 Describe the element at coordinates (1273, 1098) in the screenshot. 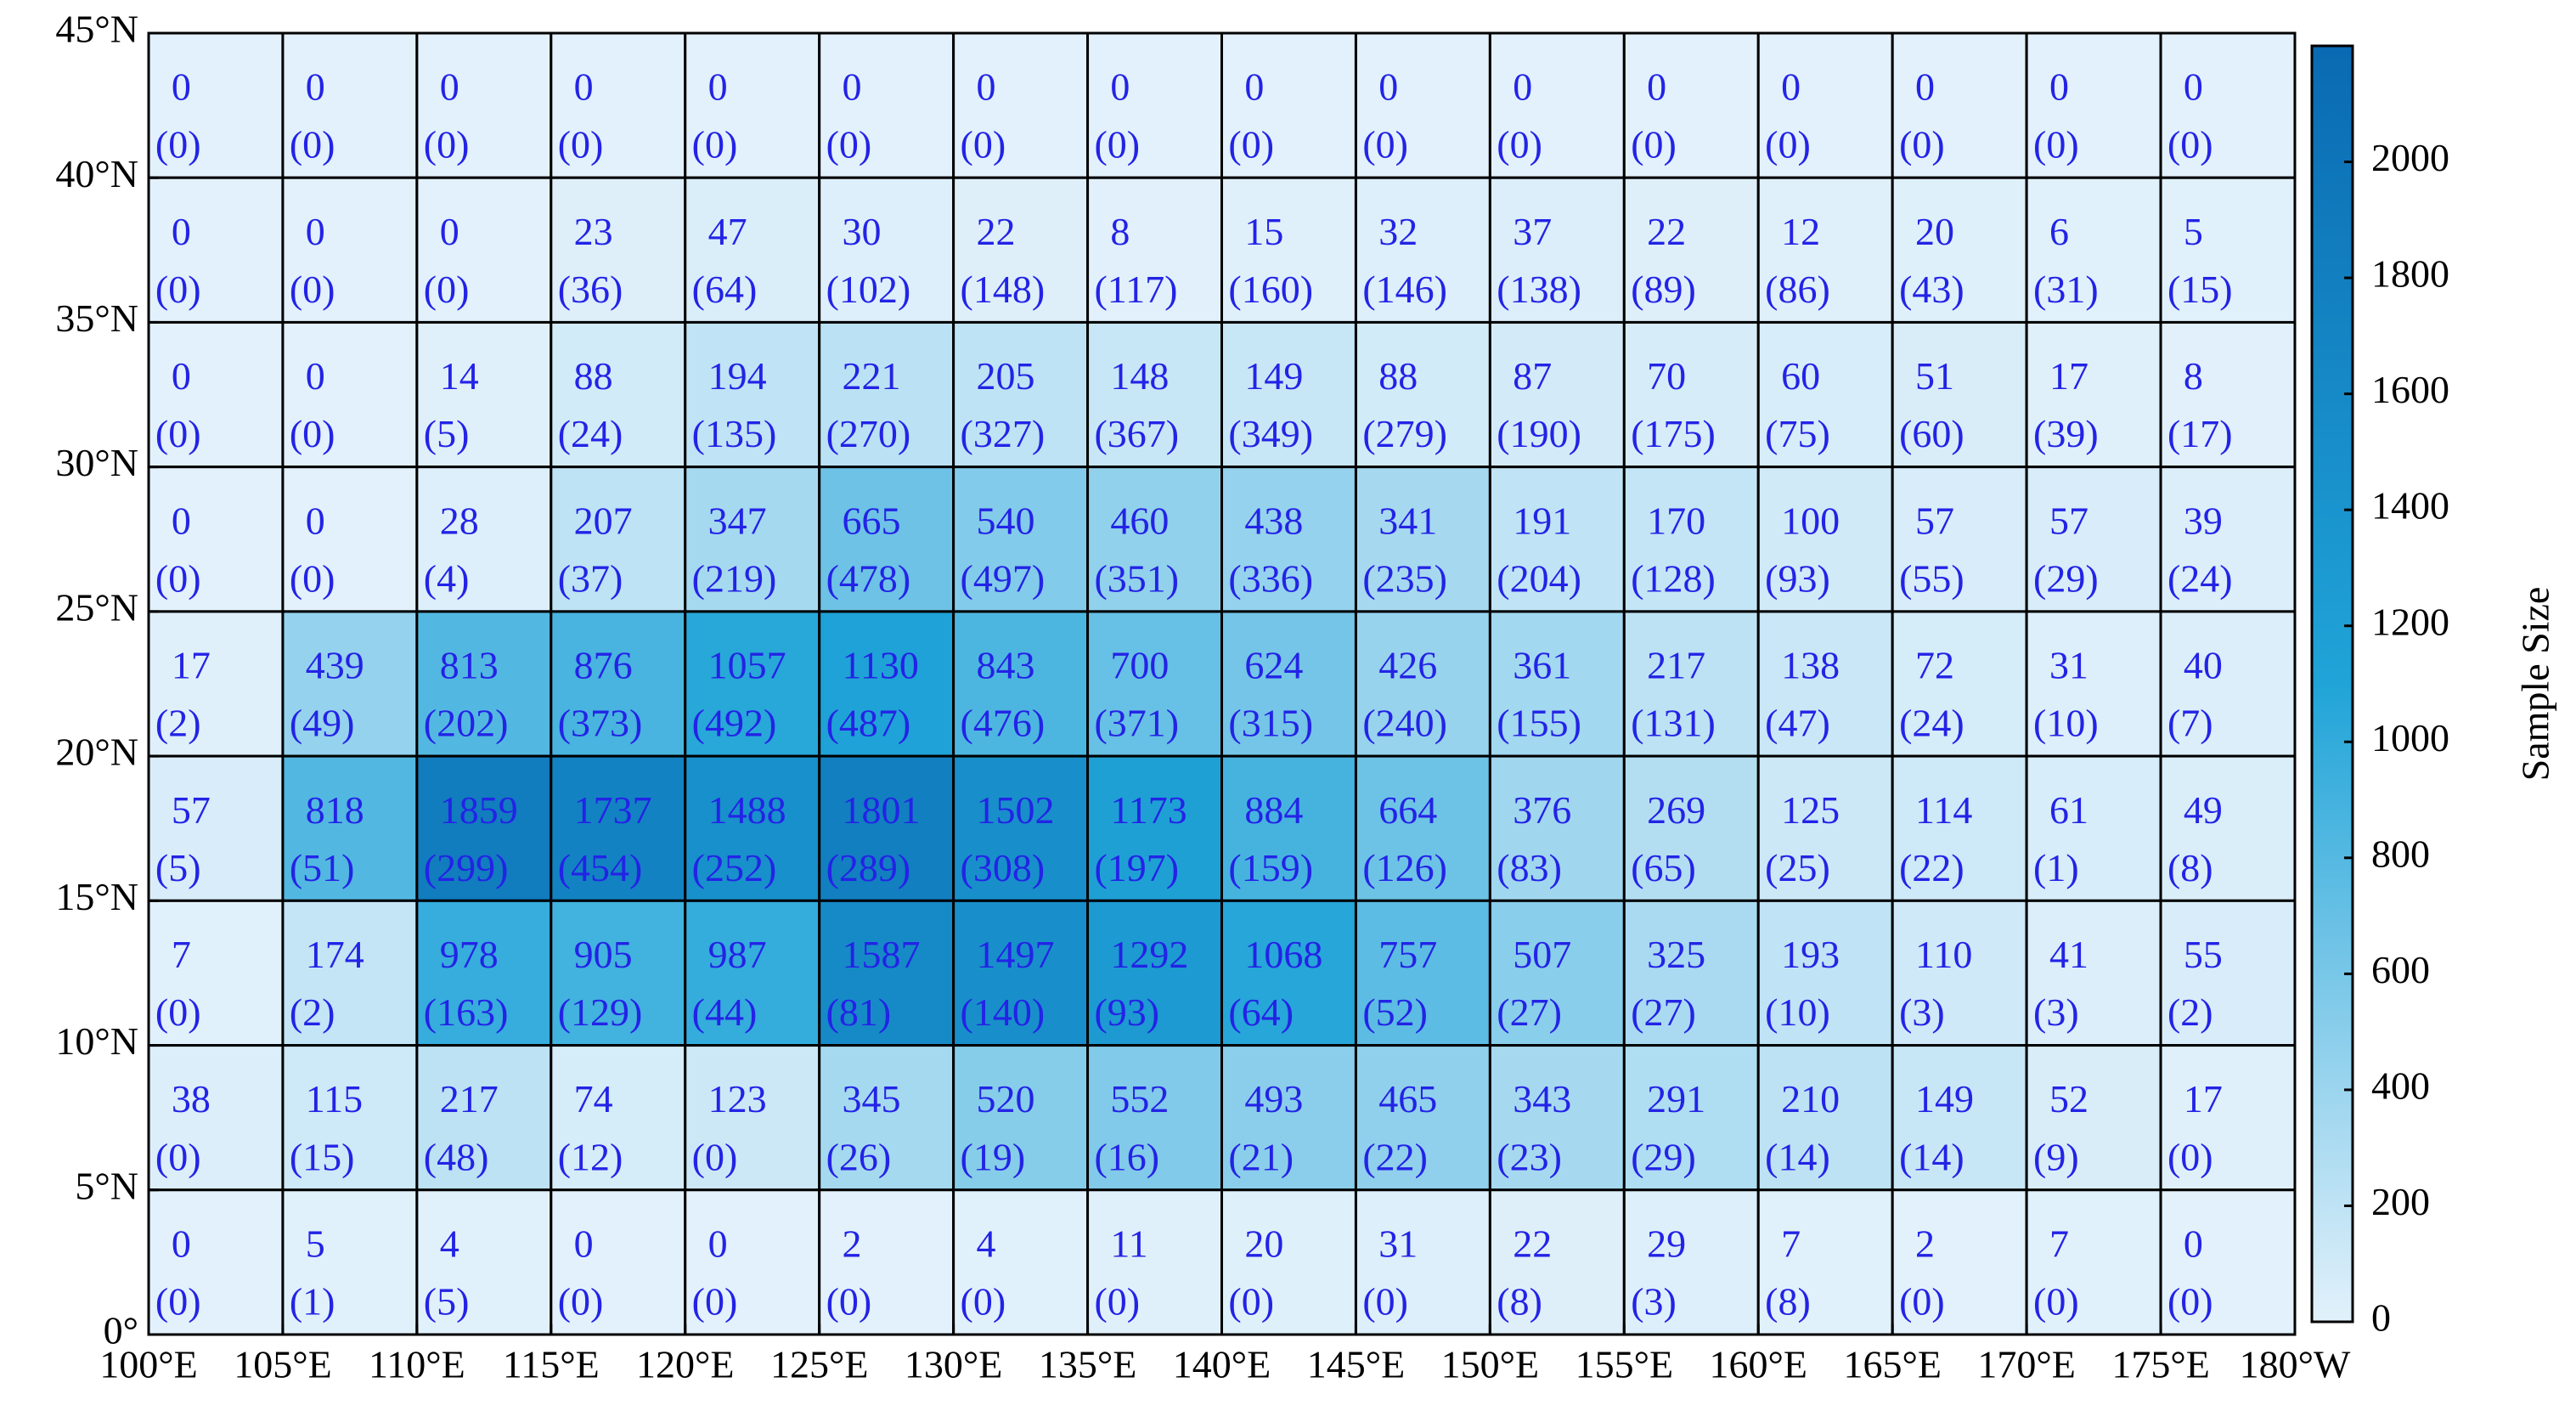

I see `cell-value: 493` at that location.